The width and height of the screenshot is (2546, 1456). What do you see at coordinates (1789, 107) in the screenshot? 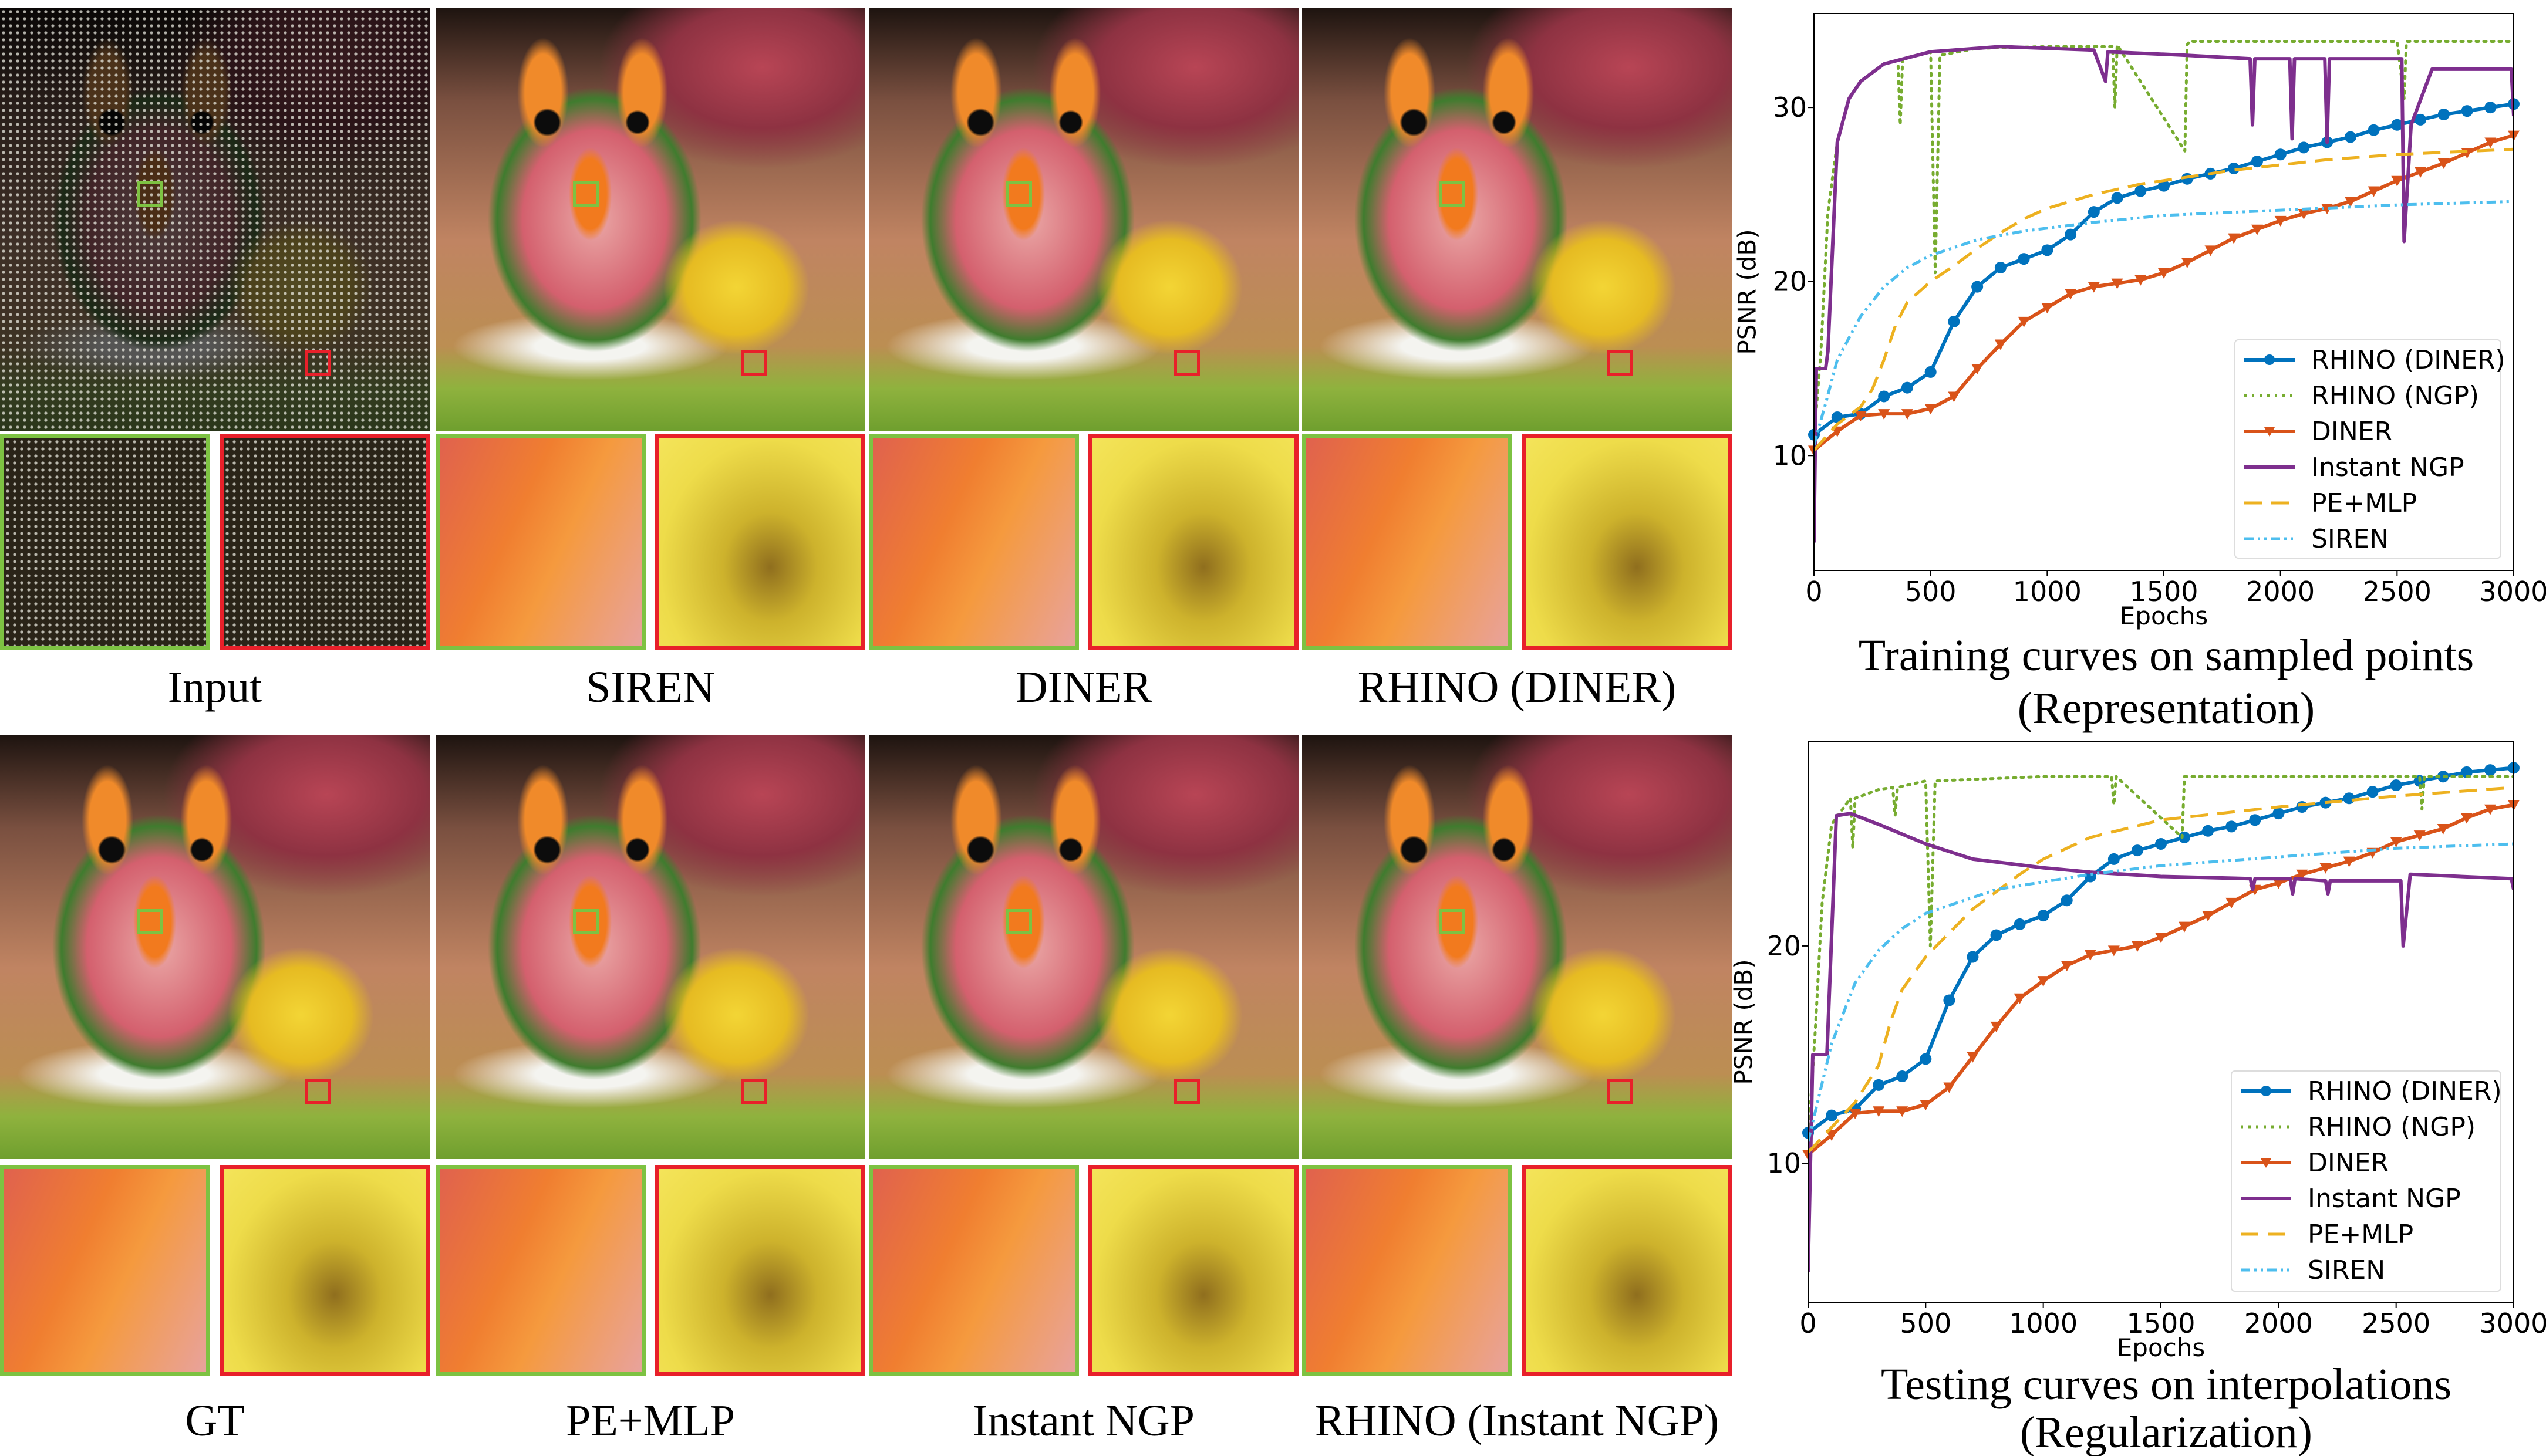
I see `y-tick-label: 30` at bounding box center [1789, 107].